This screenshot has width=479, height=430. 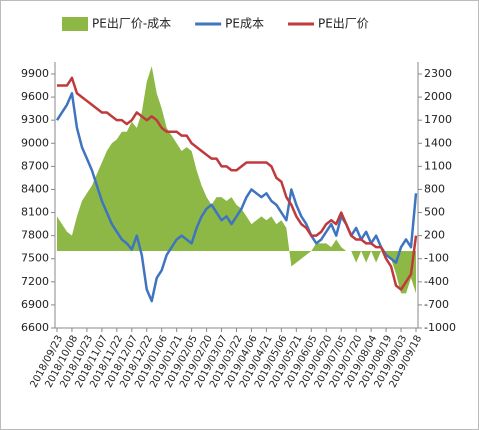 I want to click on y-tick-label: 6900, so click(x=35, y=304).